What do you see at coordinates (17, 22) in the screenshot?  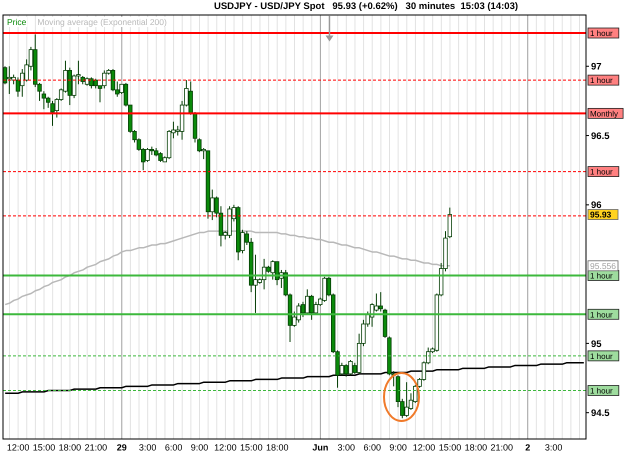 I see `text: Price` at bounding box center [17, 22].